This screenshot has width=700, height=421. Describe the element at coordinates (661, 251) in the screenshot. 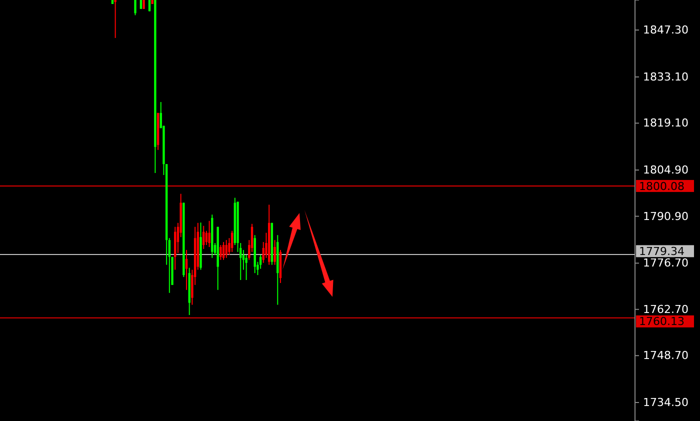

I see `ref-line-label: 1779.34` at that location.